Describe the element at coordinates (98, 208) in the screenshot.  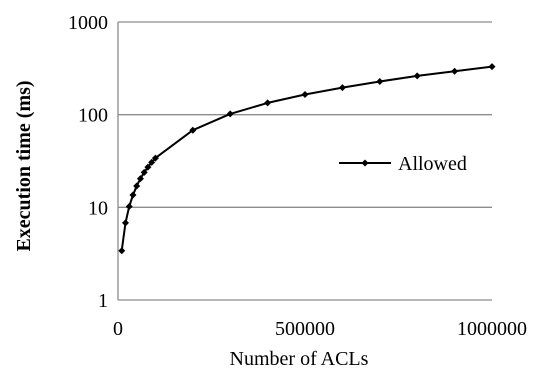
I see `y-tick-label: 10` at that location.